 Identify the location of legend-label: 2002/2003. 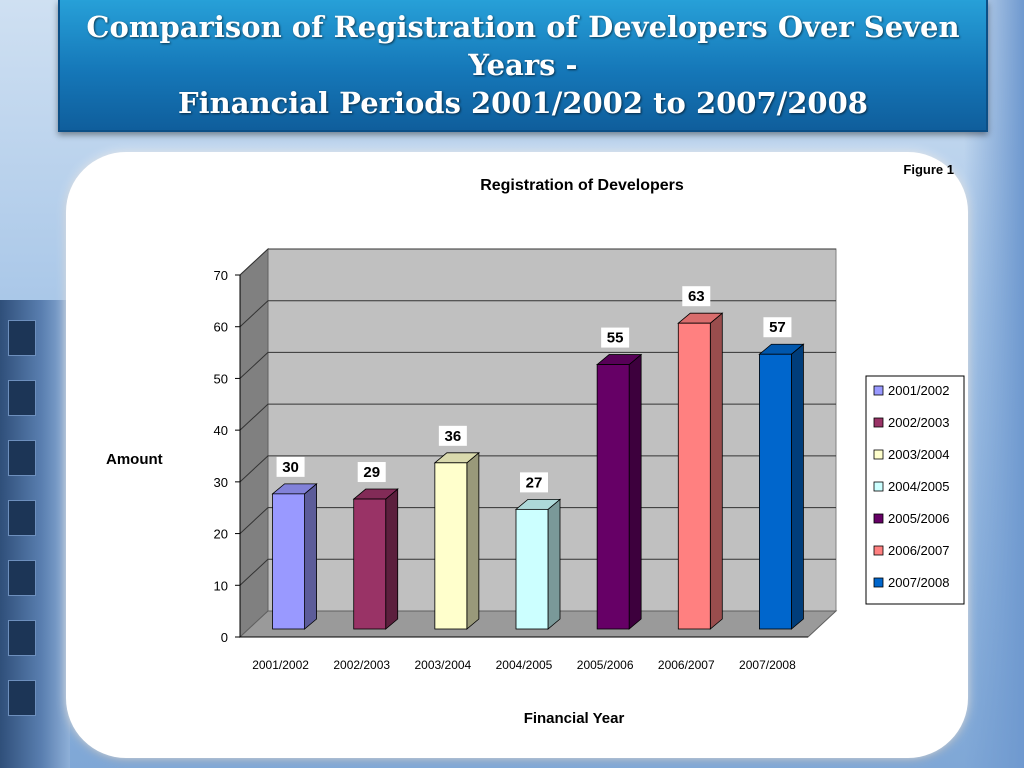
(918, 422).